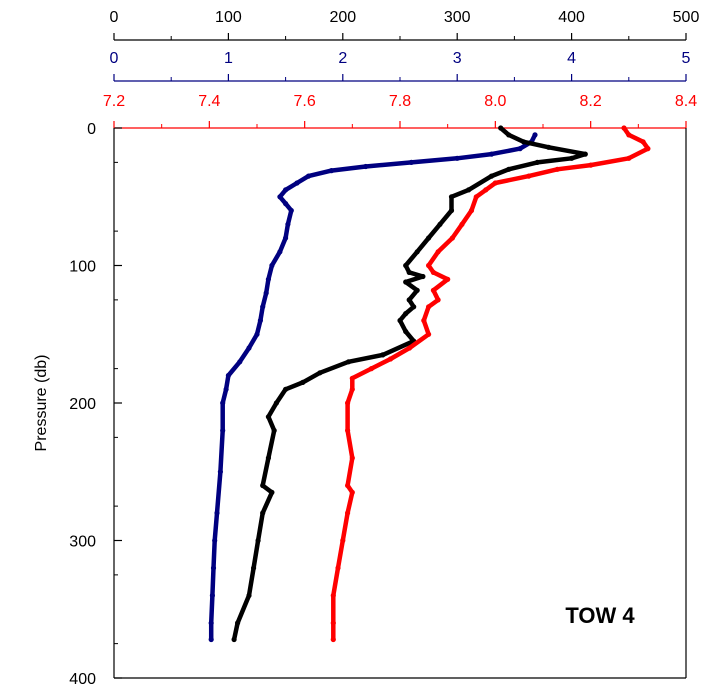 The image size is (709, 688). Describe the element at coordinates (114, 17) in the screenshot. I see `x-tick-label: 0` at that location.